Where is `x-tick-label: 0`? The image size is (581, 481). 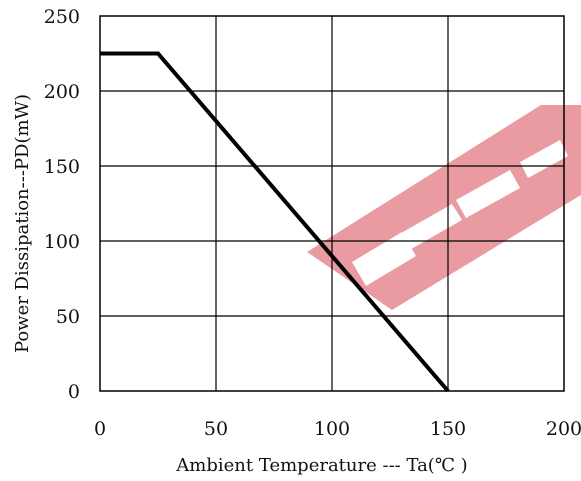
x-tick-label: 0 is located at coordinates (100, 429).